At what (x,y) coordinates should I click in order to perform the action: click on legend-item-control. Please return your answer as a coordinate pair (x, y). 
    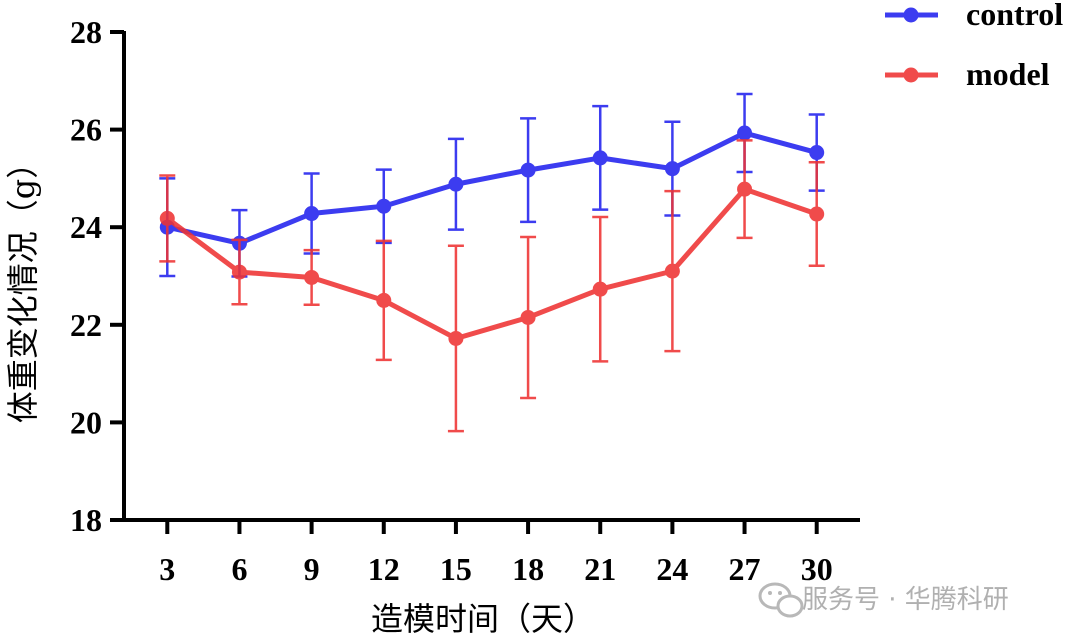
    Looking at the image, I should click on (911, 15).